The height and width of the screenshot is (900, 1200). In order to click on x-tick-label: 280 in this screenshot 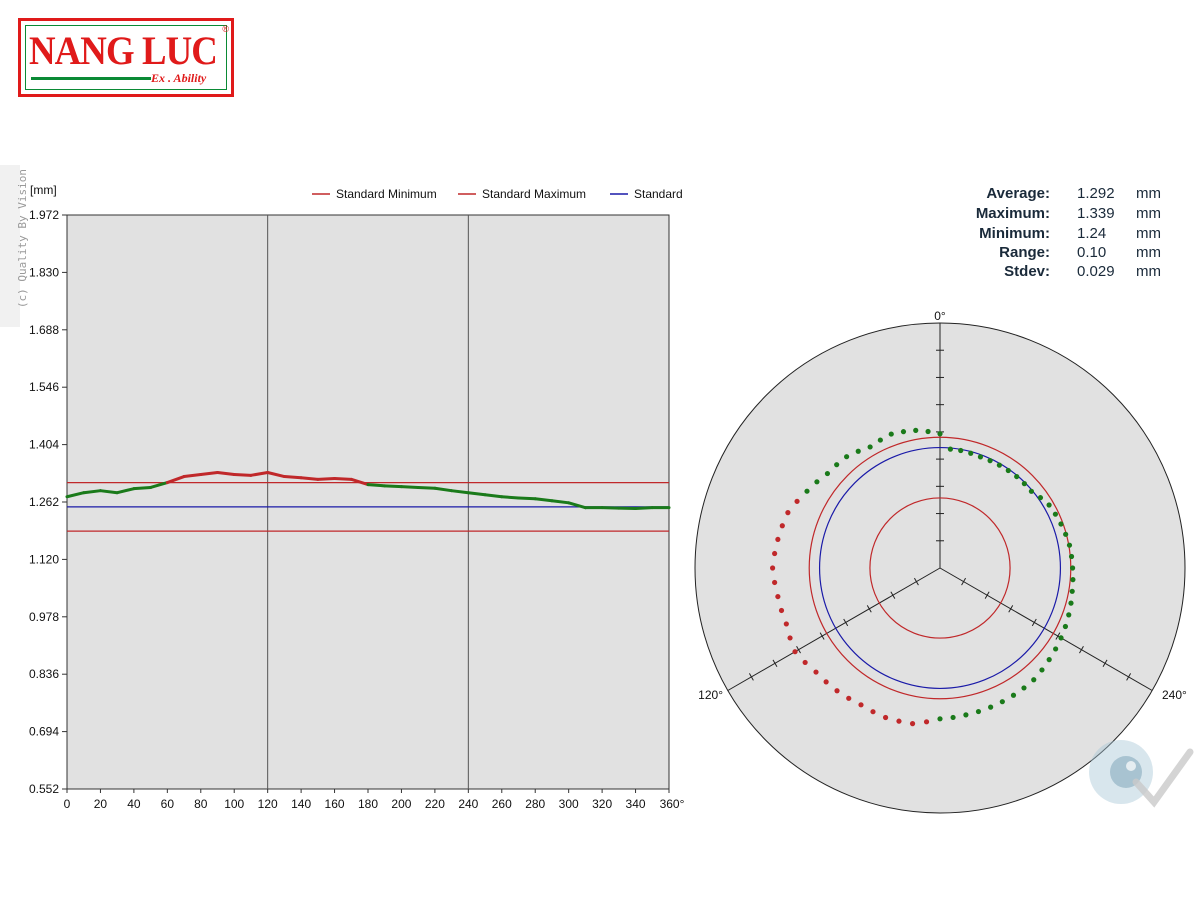, I will do `click(535, 804)`.